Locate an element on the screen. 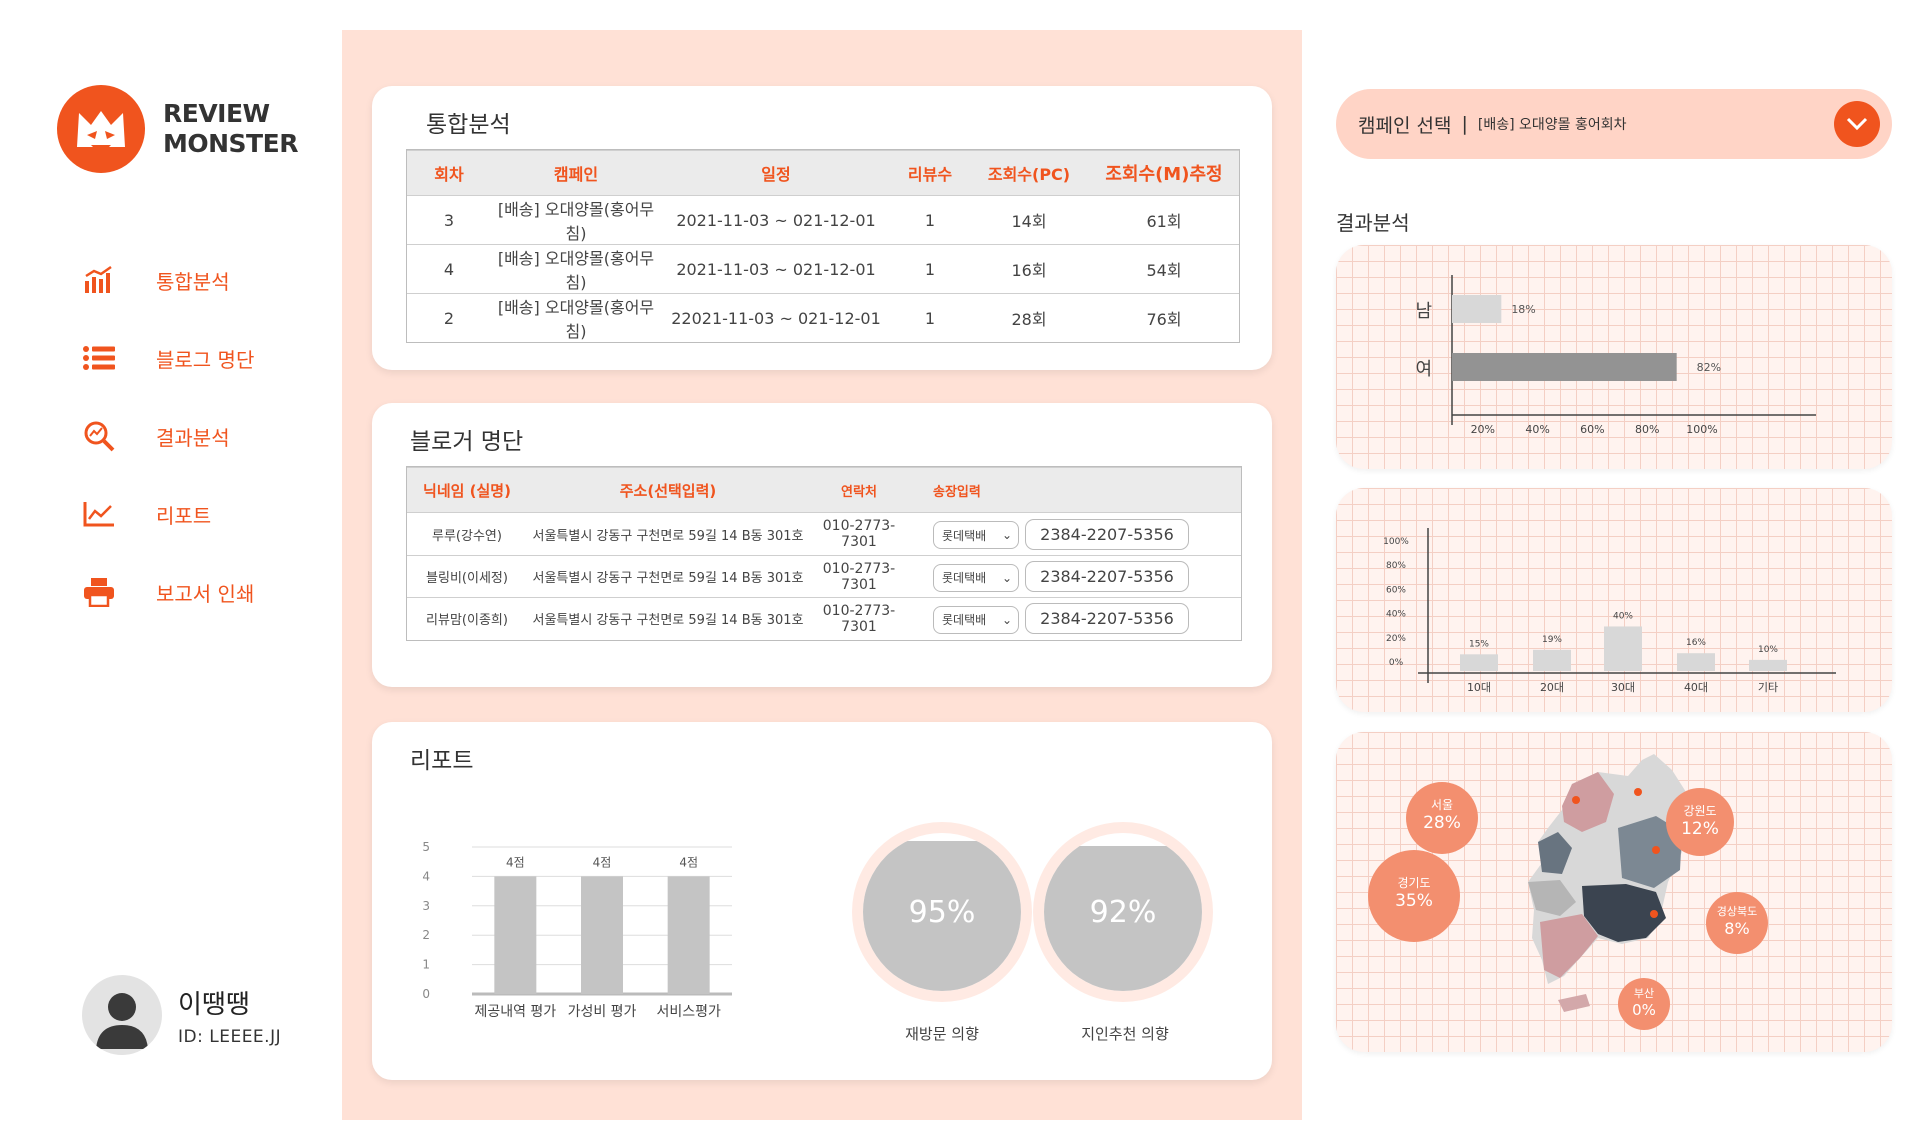  bar-data-label: 10% is located at coordinates (1768, 650).